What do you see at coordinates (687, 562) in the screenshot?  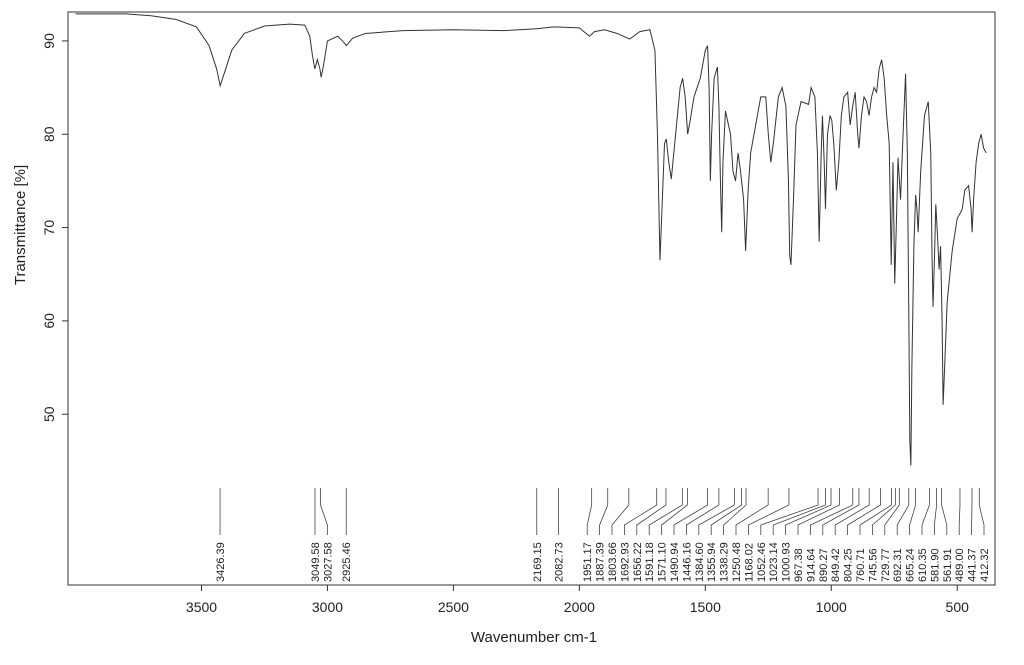 I see `peak-label: 1446.16` at bounding box center [687, 562].